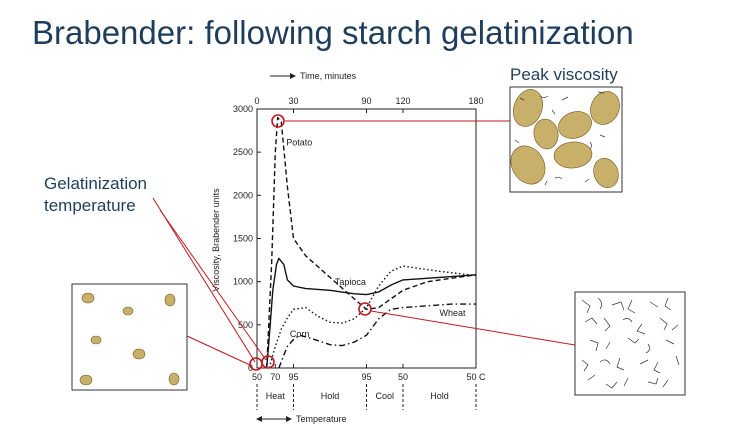  I want to click on gel-network-box, so click(630, 343).